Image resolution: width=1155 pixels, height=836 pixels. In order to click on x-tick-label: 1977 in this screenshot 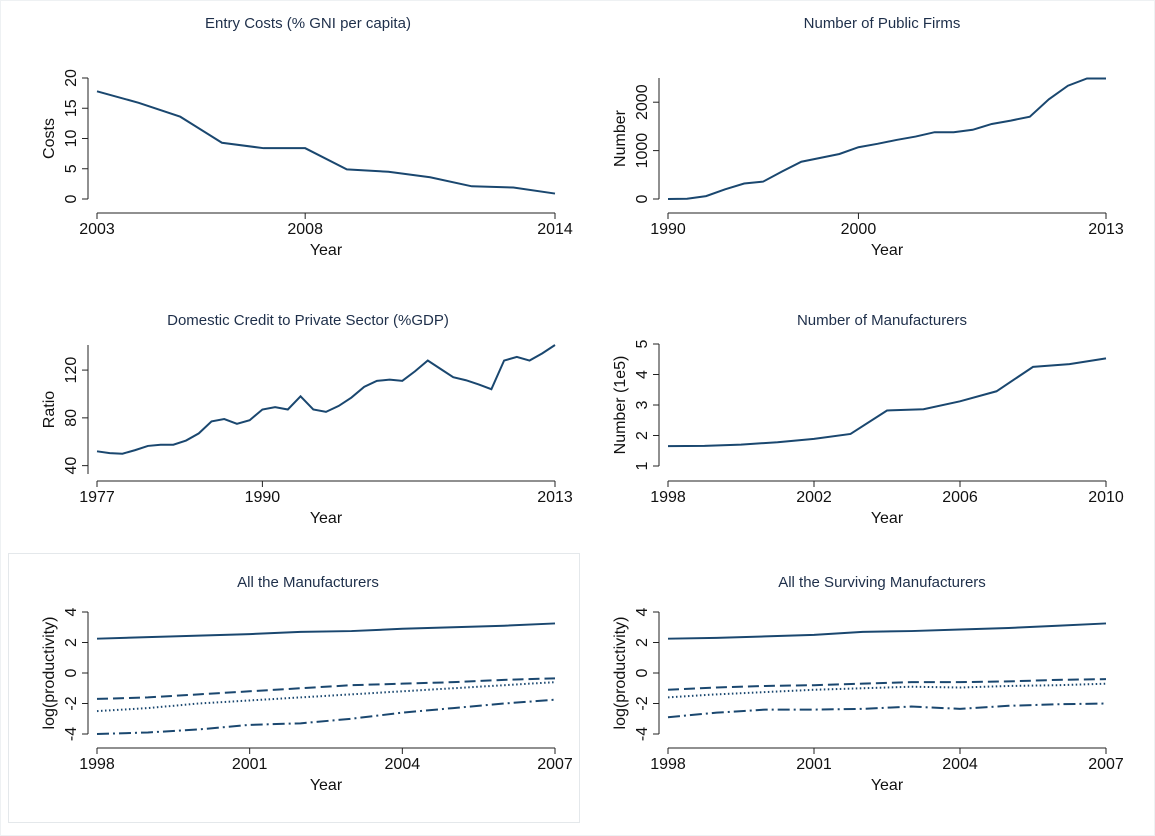, I will do `click(97, 497)`.